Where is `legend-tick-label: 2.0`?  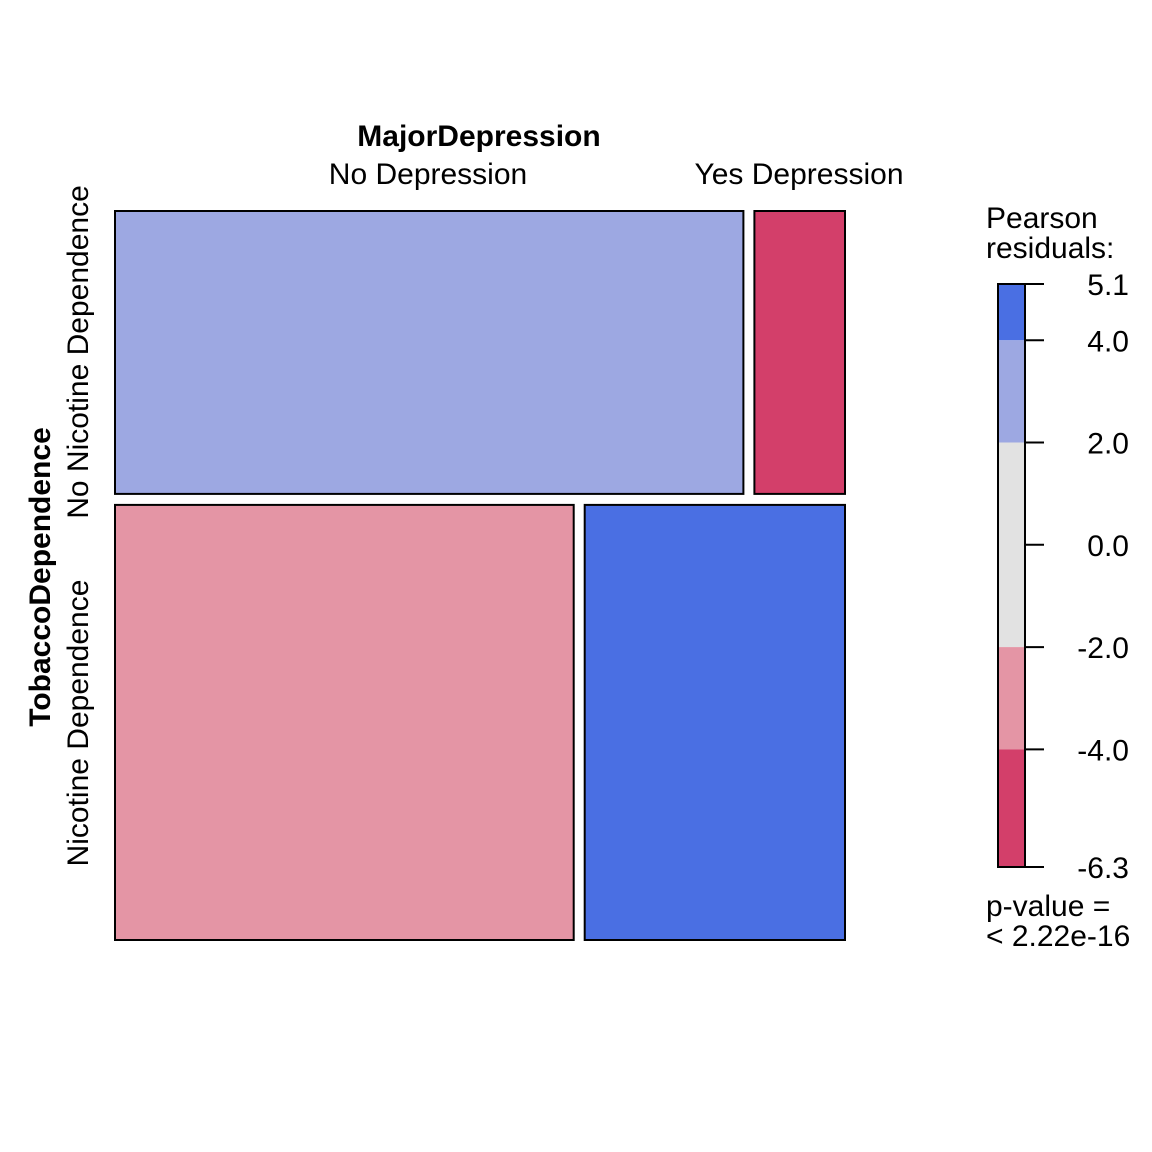
legend-tick-label: 2.0 is located at coordinates (1108, 444).